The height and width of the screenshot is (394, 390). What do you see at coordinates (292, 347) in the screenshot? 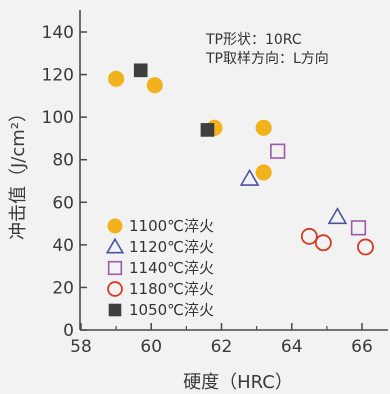
I see `x-tick-label: 64` at bounding box center [292, 347].